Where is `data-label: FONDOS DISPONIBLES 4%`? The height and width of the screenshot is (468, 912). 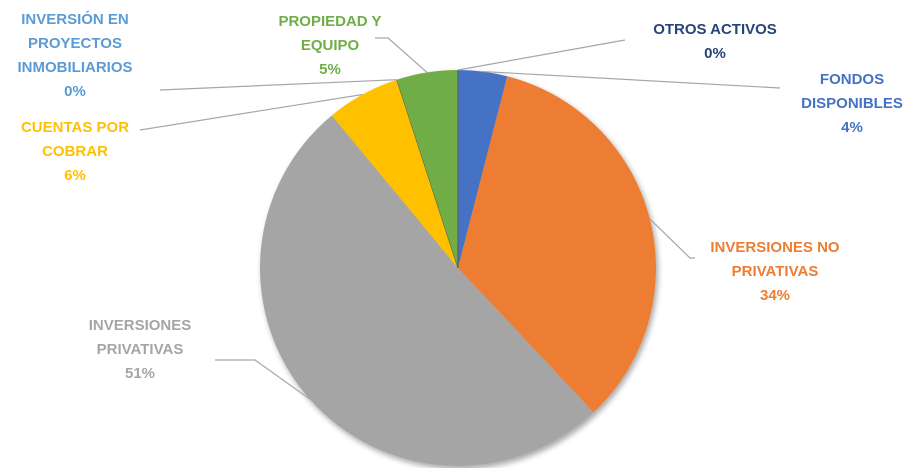
data-label: FONDOS DISPONIBLES 4% is located at coordinates (852, 104).